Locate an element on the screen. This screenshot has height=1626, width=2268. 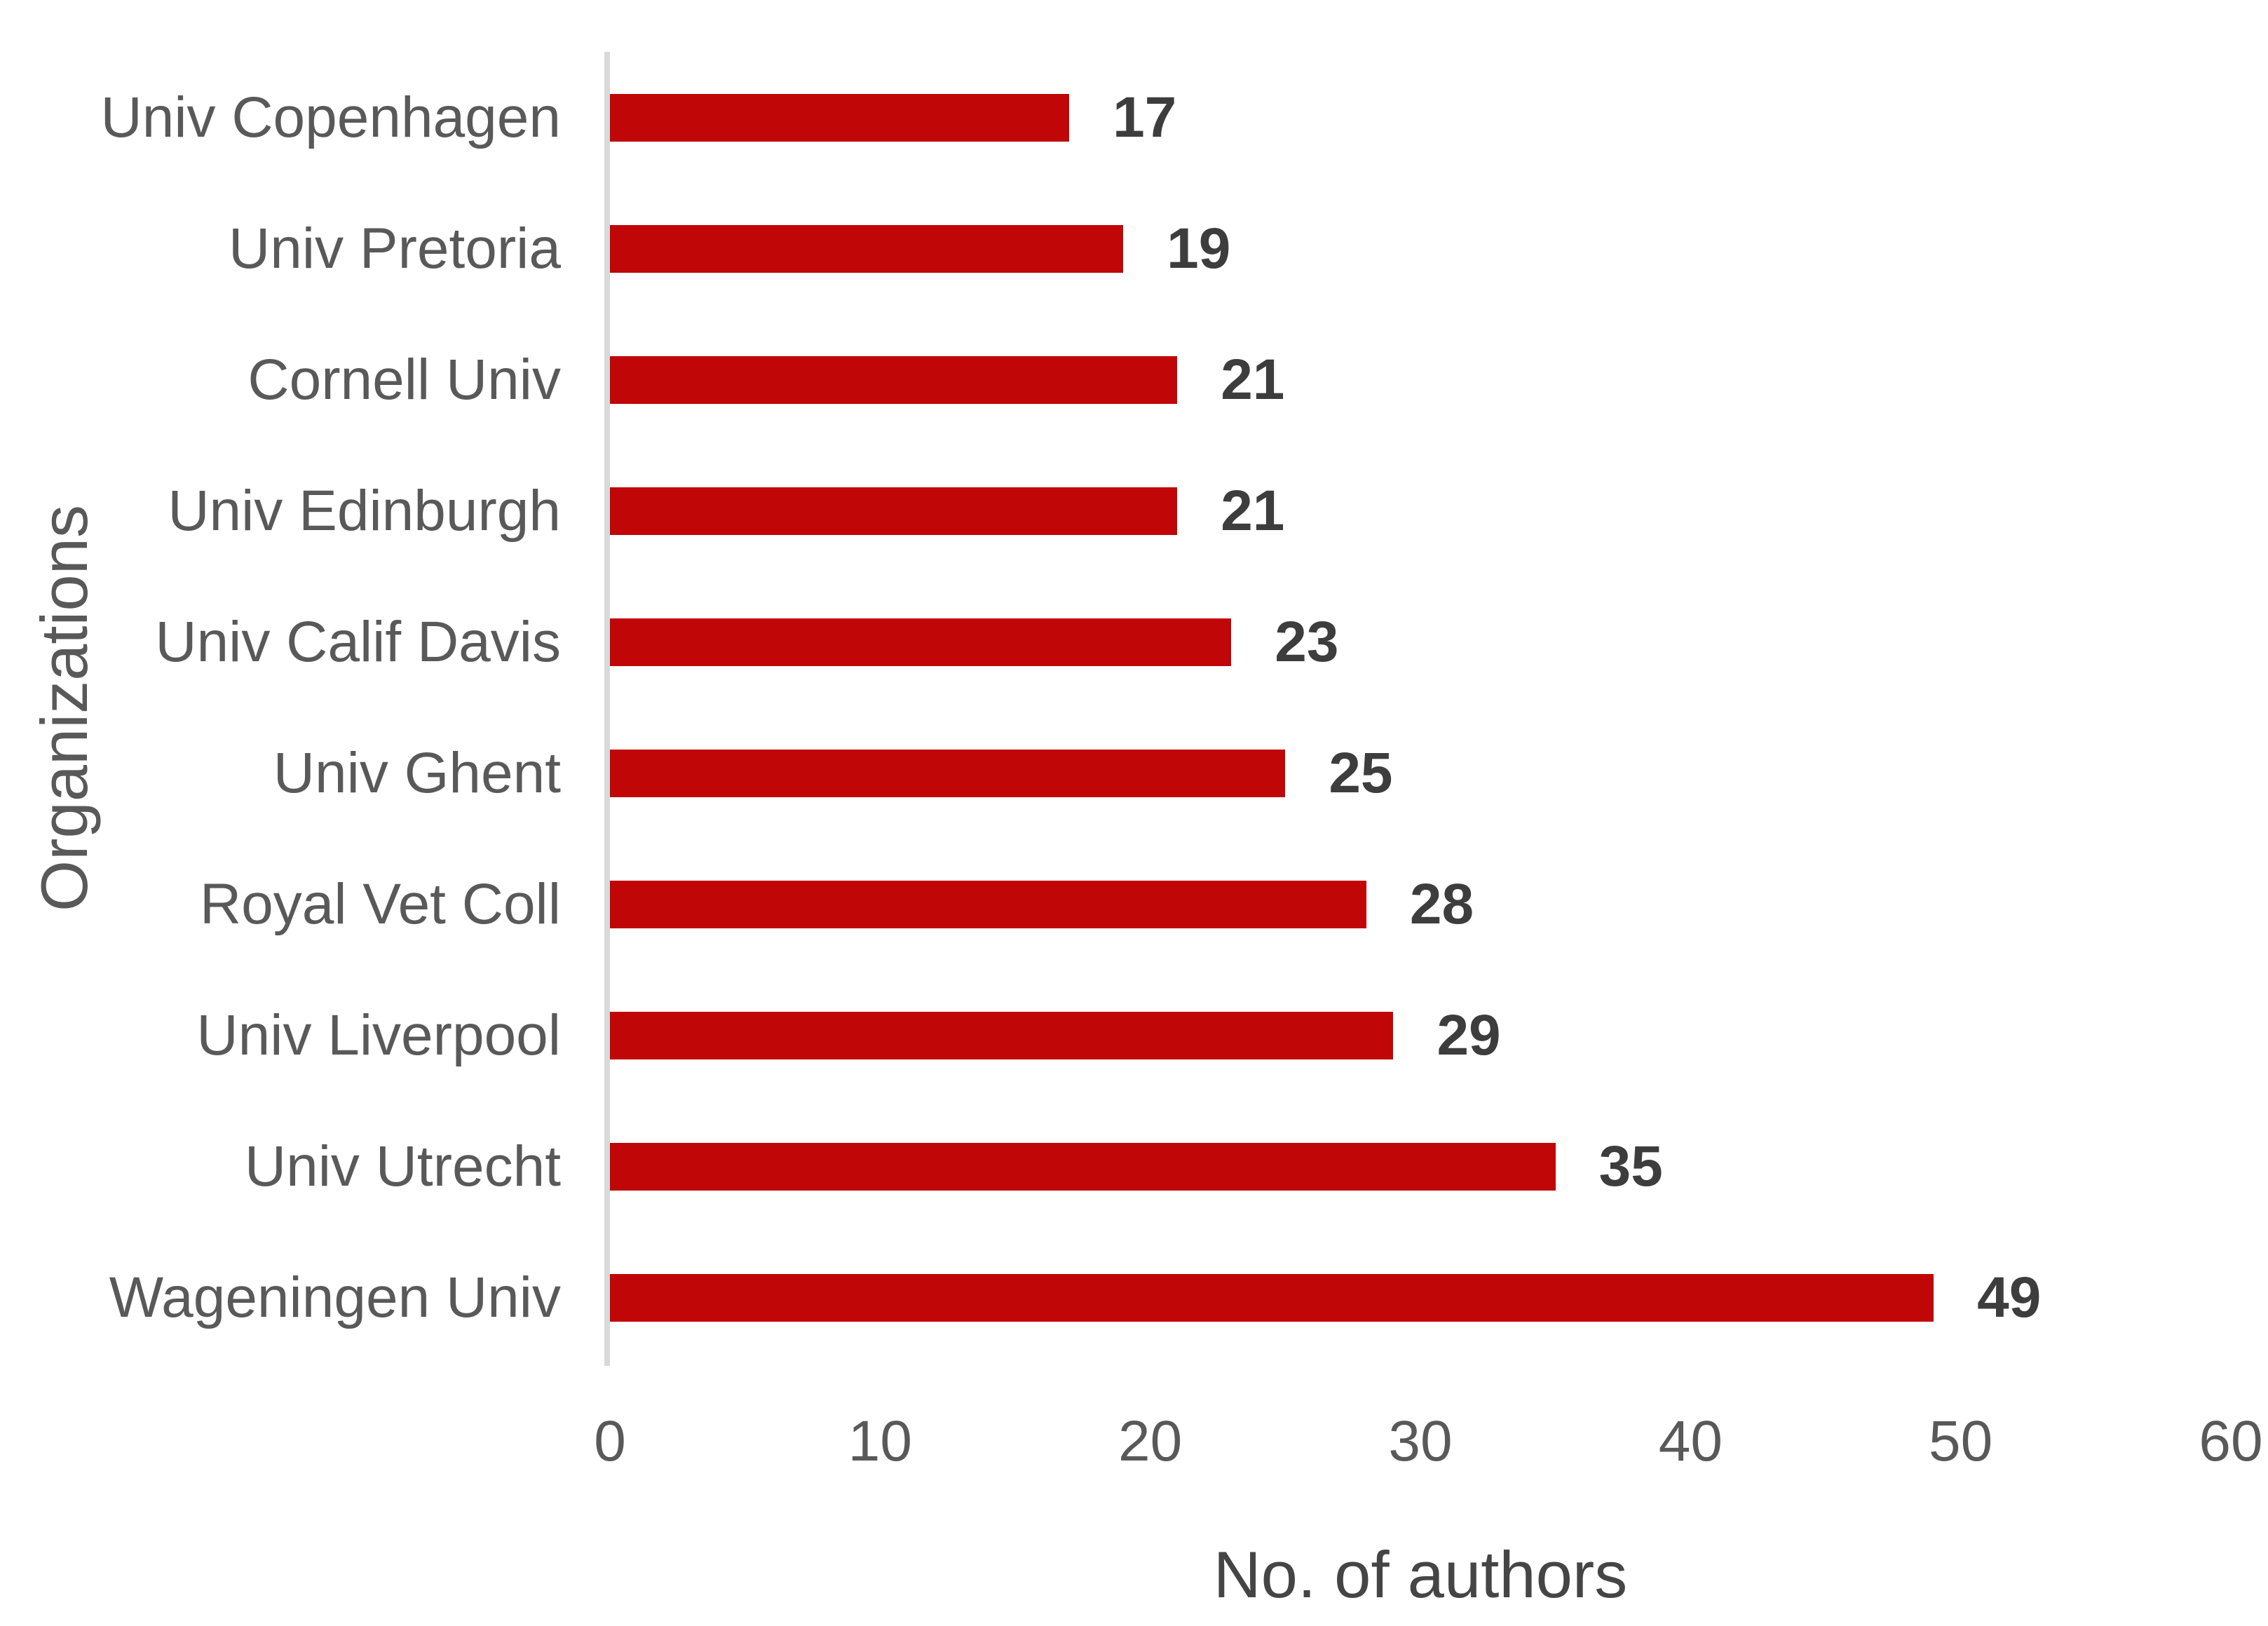
category-label: Univ Utrecht is located at coordinates (402, 1166).